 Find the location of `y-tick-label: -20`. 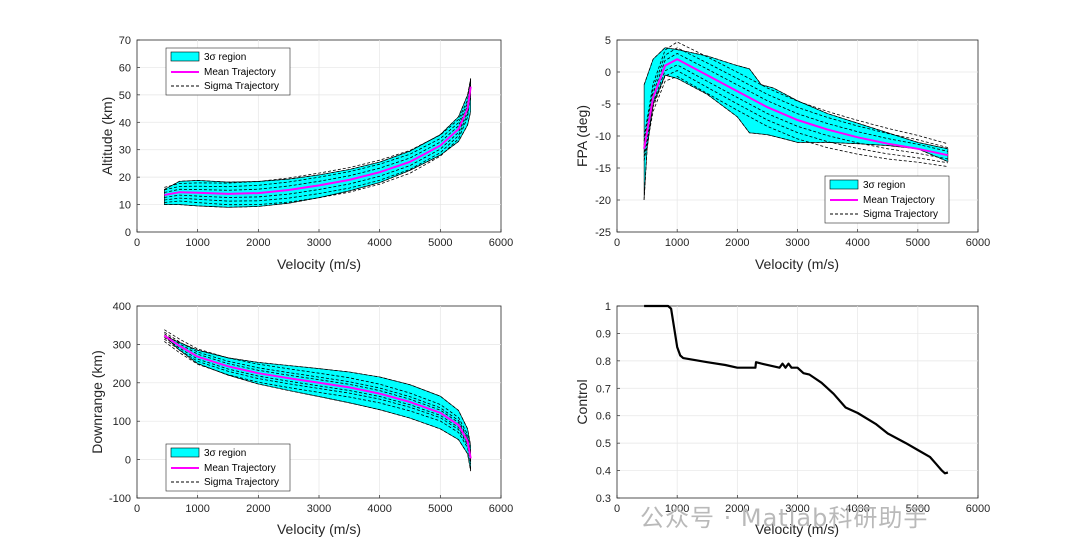

y-tick-label: -20 is located at coordinates (603, 201).